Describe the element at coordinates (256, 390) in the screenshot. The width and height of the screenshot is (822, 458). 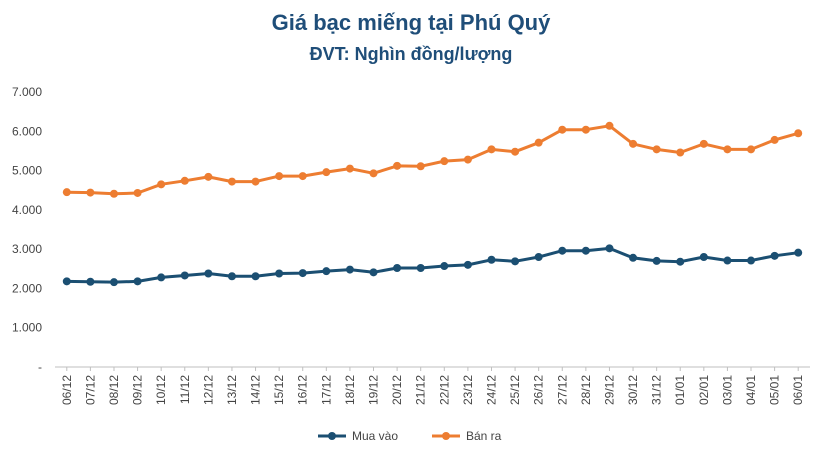
I see `x-tick-label: 14/12` at that location.